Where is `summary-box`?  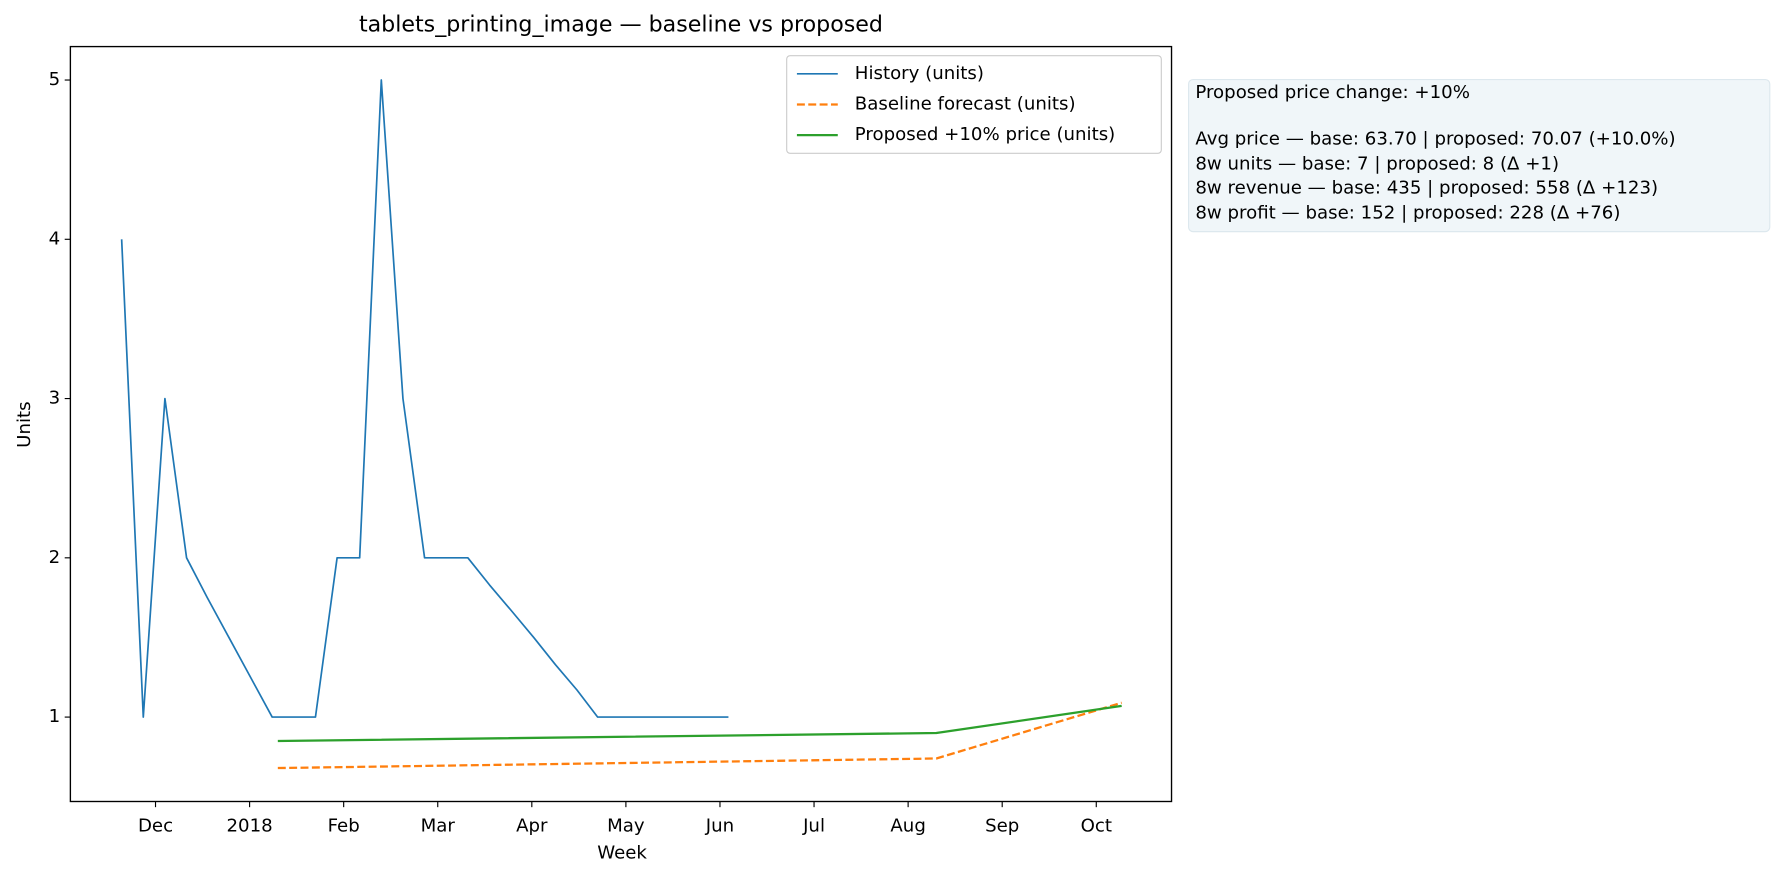
summary-box is located at coordinates (1479, 155).